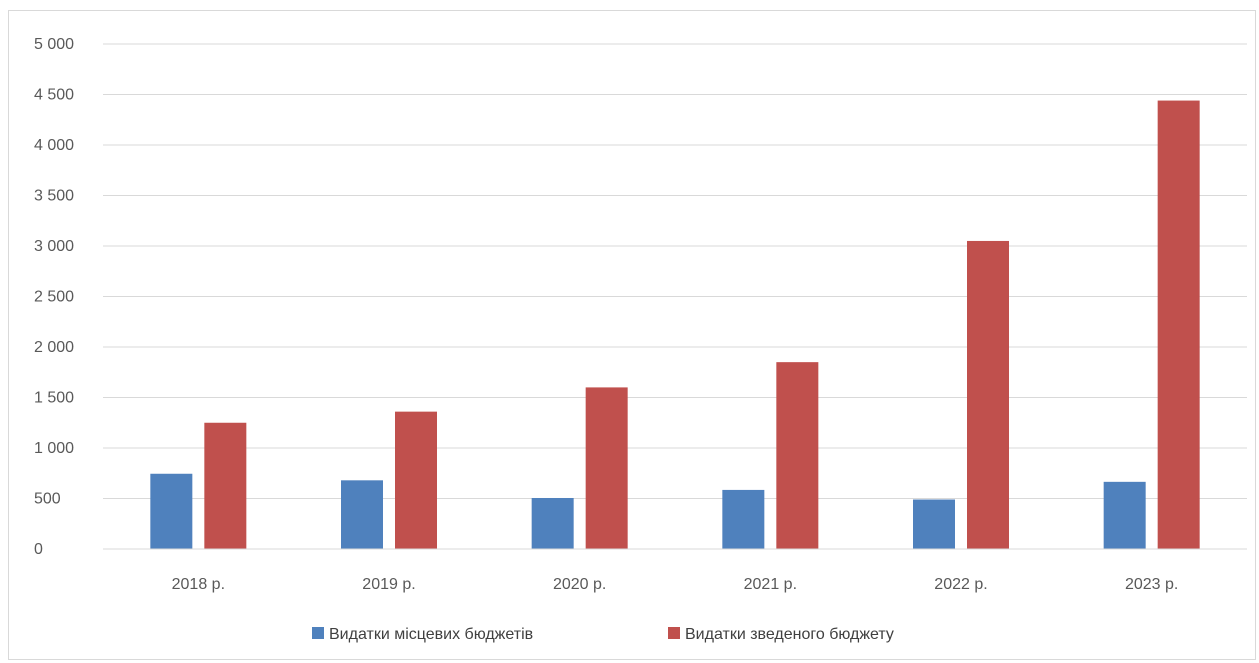  I want to click on x-tick-label: 2021 р., so click(770, 584).